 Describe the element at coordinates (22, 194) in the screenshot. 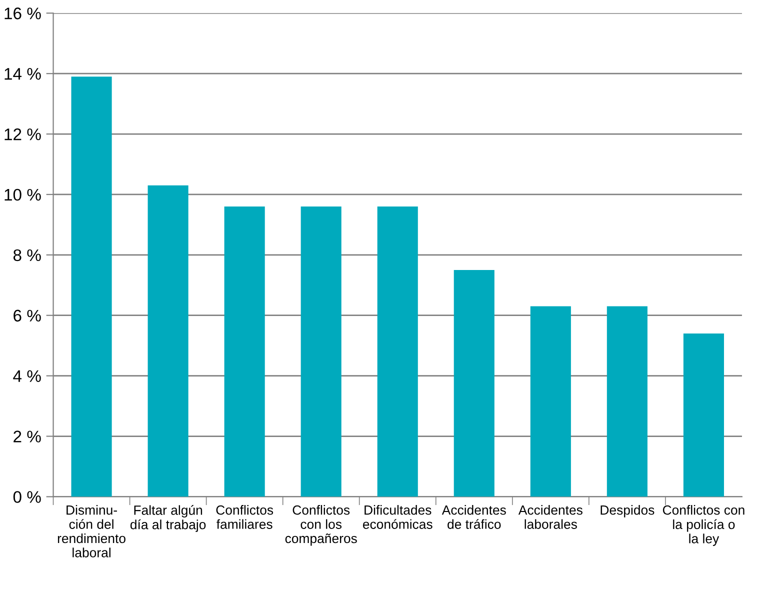

I see `y-tick-label: 10 %` at that location.